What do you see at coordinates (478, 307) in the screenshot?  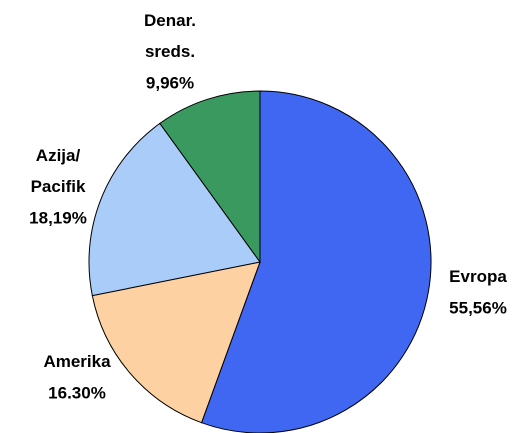 I see `value-label: 55,56%` at bounding box center [478, 307].